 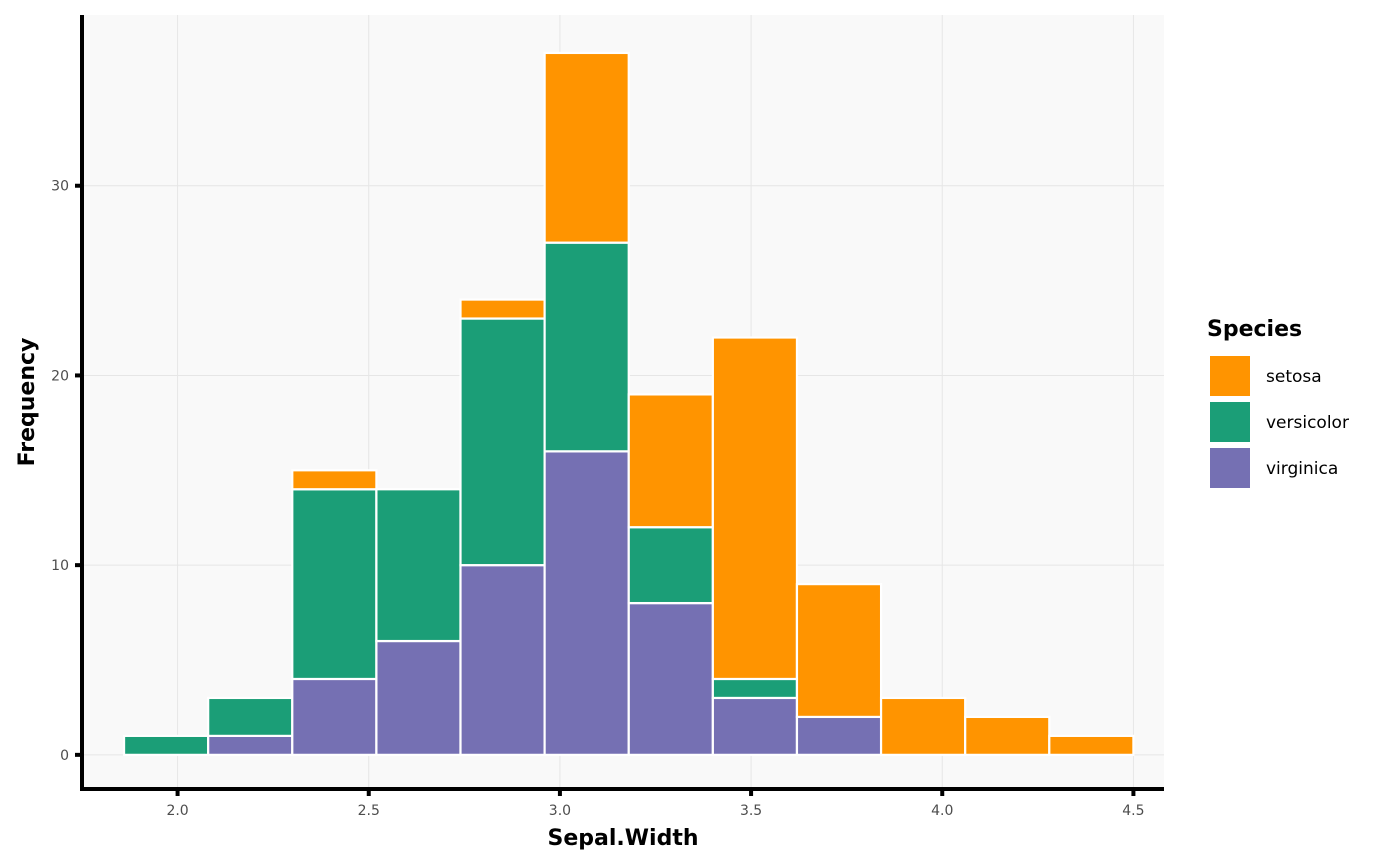 What do you see at coordinates (942, 811) in the screenshot?
I see `x-tick-label-4: 4.0` at bounding box center [942, 811].